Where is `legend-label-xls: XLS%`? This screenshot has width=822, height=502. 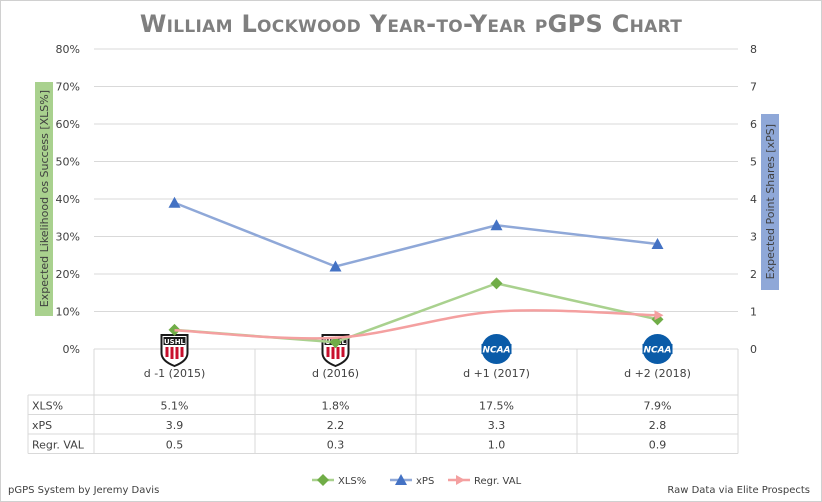
legend-label-xls: XLS% is located at coordinates (352, 481).